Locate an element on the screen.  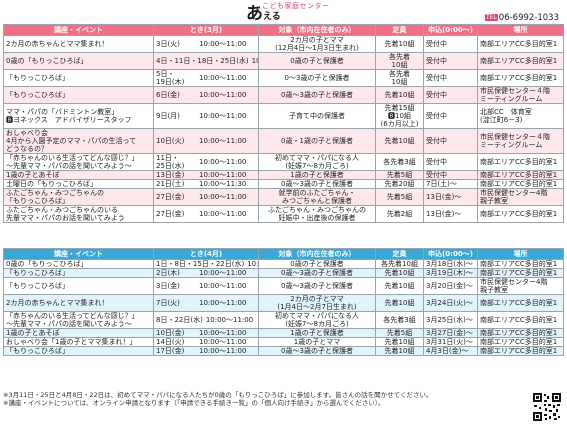
cell-date: 7日(火) is located at coordinates (168, 303).